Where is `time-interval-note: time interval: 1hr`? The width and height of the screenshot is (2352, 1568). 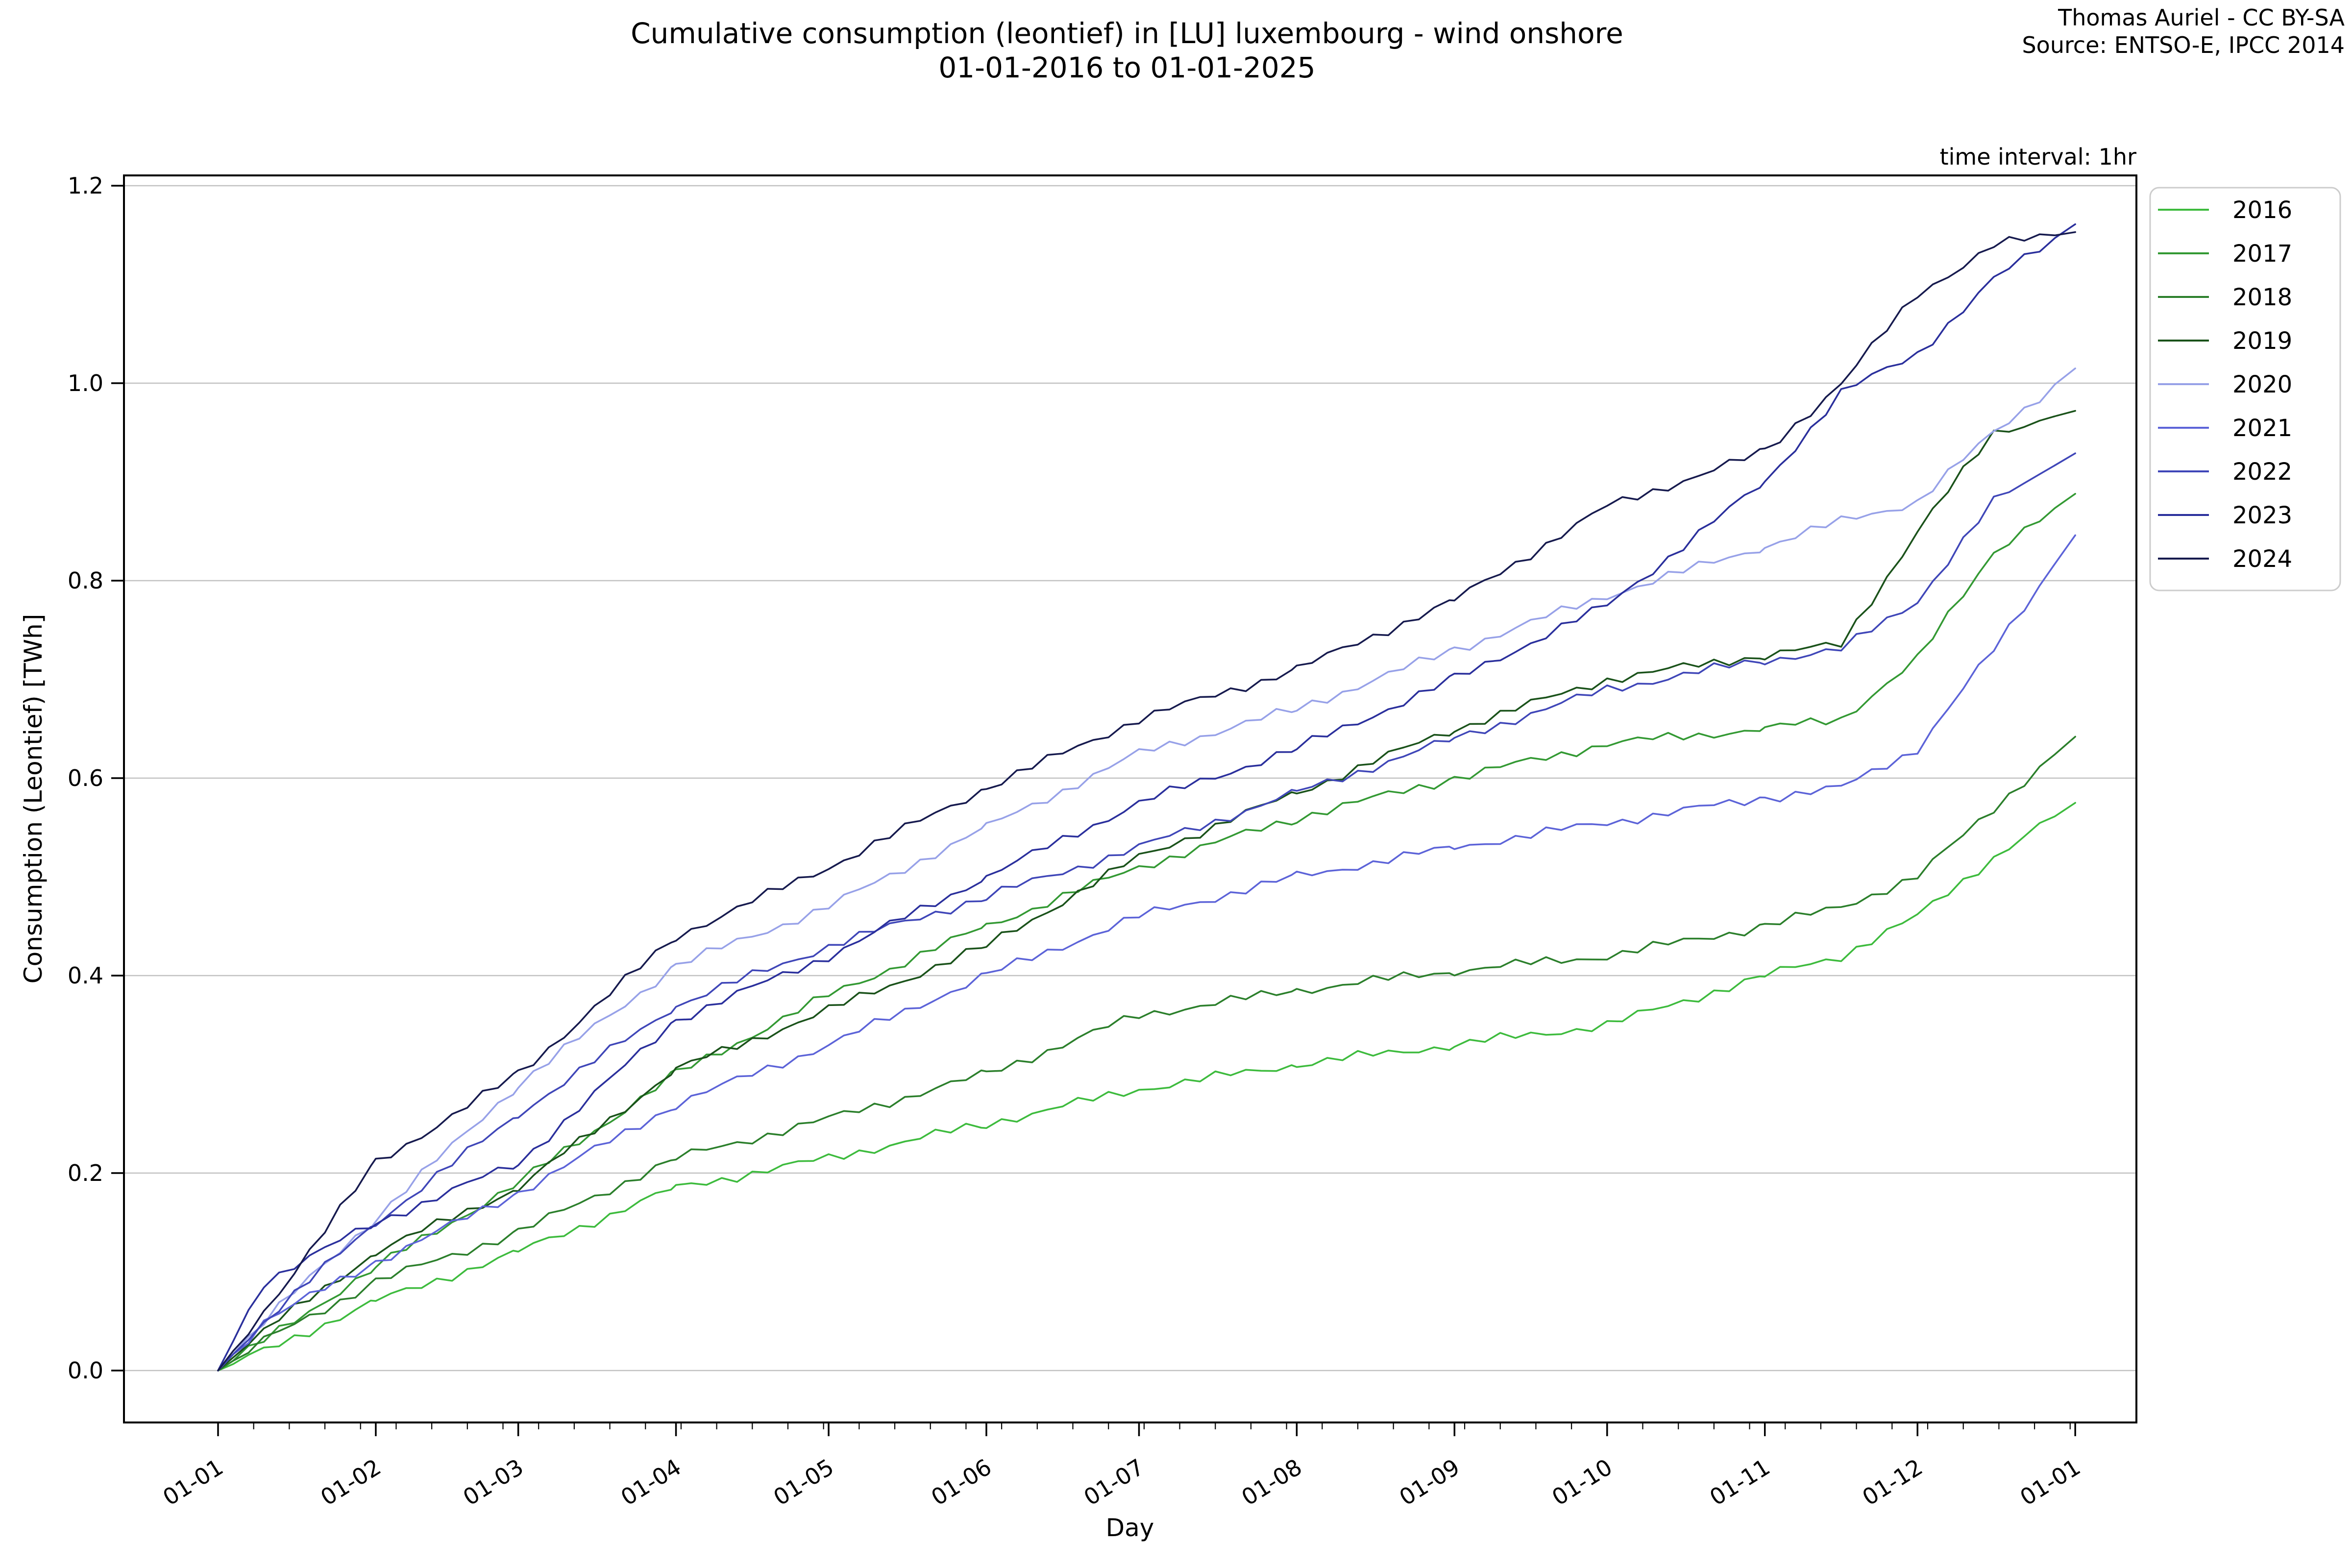 time-interval-note: time interval: 1hr is located at coordinates (2038, 157).